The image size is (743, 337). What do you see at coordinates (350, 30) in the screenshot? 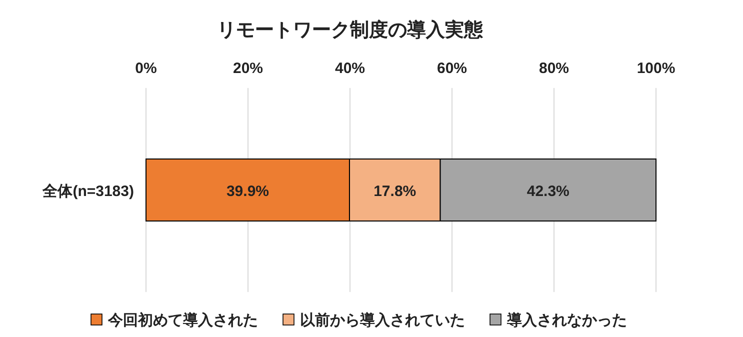
I see `chart-title: リモートワーク制度の導入実態` at bounding box center [350, 30].